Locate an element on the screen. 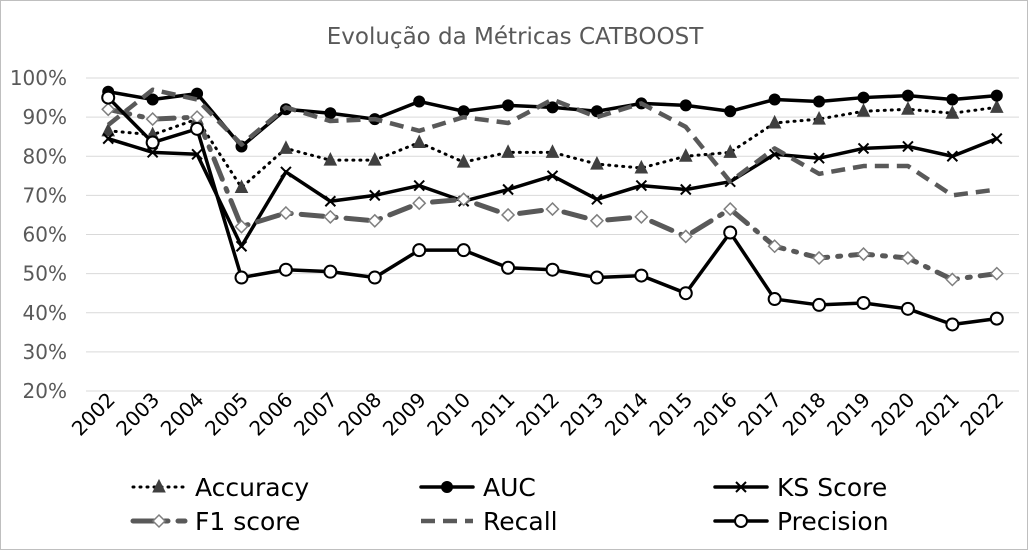 The height and width of the screenshot is (550, 1028). series-line is located at coordinates (552, 147).